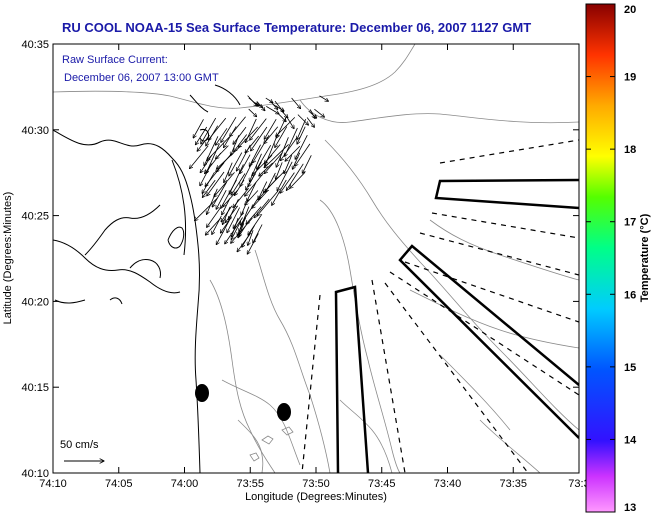 The width and height of the screenshot is (651, 518). I want to click on colorbar-tick-label: 14, so click(630, 440).